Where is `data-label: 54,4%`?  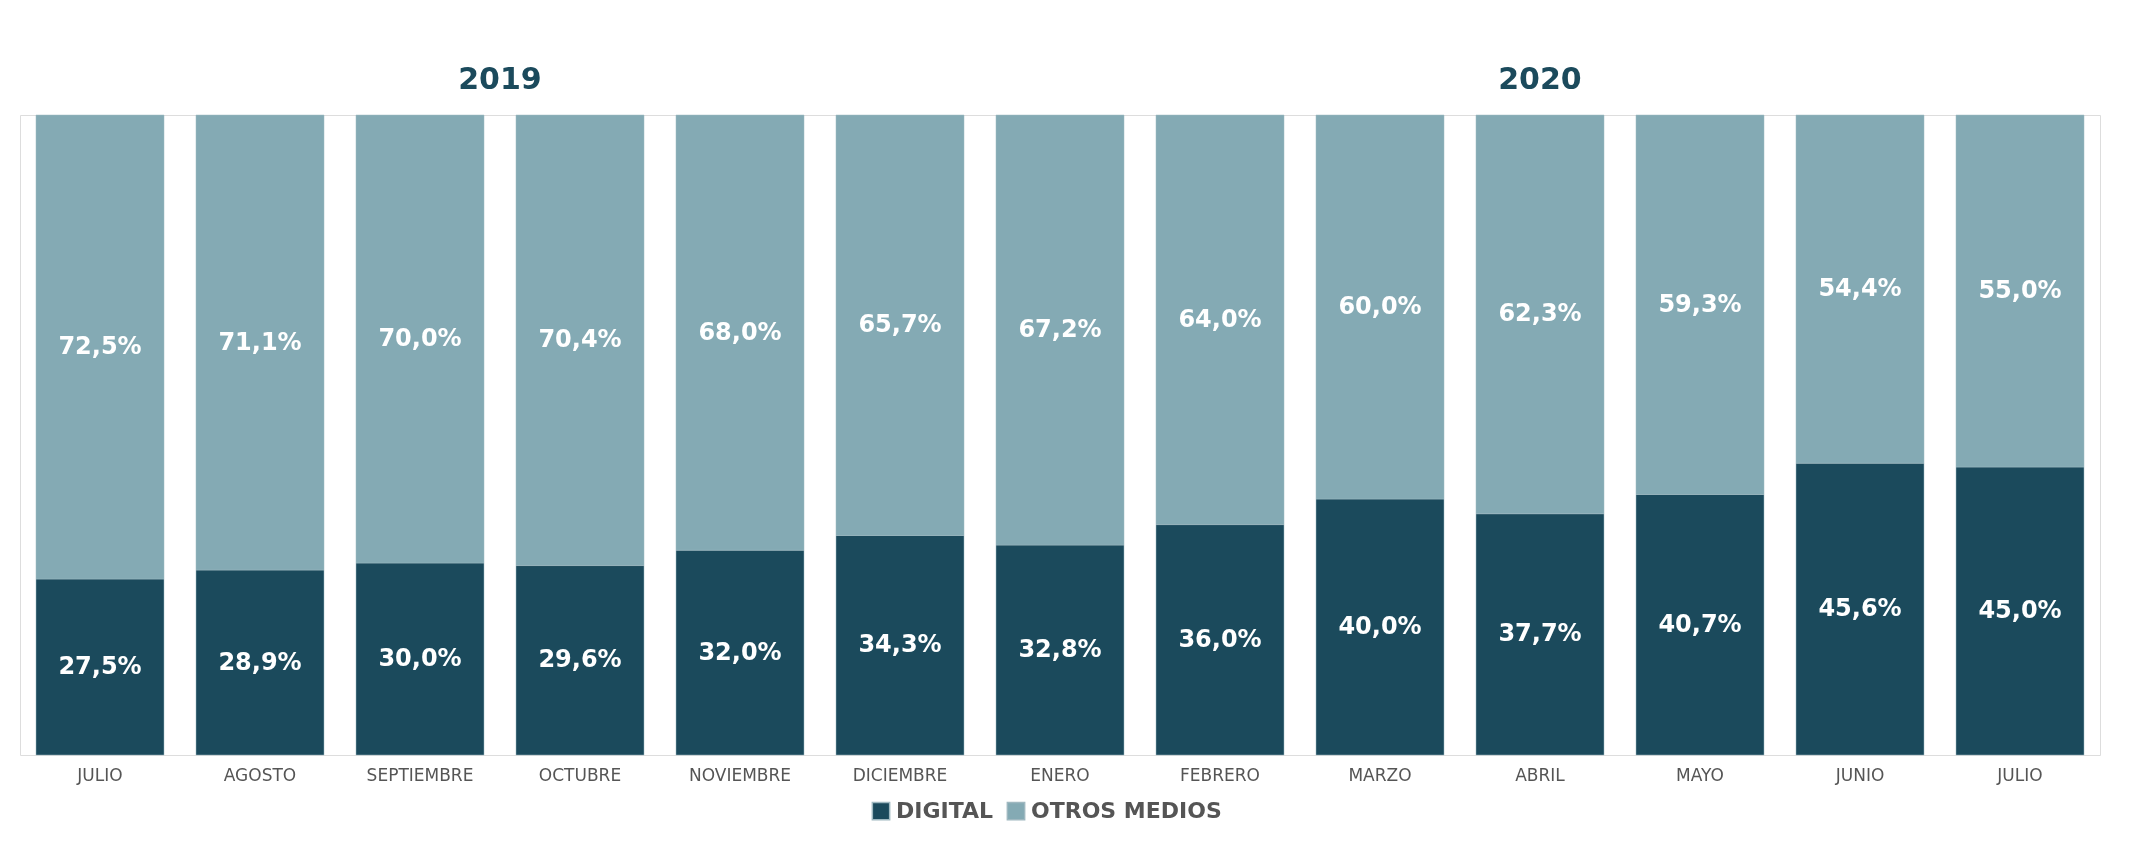
data-label: 54,4% is located at coordinates (1860, 288).